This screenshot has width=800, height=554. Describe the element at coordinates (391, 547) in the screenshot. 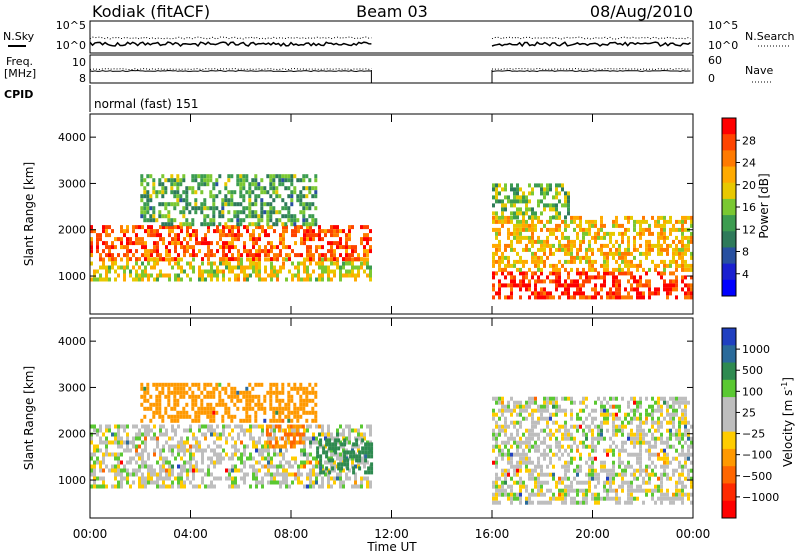

I see `x-axis-label: Time UT` at that location.